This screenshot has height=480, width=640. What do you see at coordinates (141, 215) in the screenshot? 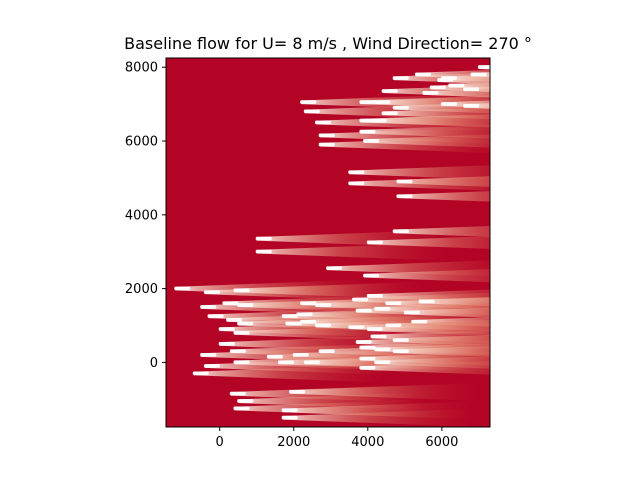
I see `y-tick-label: 4000` at bounding box center [141, 215].